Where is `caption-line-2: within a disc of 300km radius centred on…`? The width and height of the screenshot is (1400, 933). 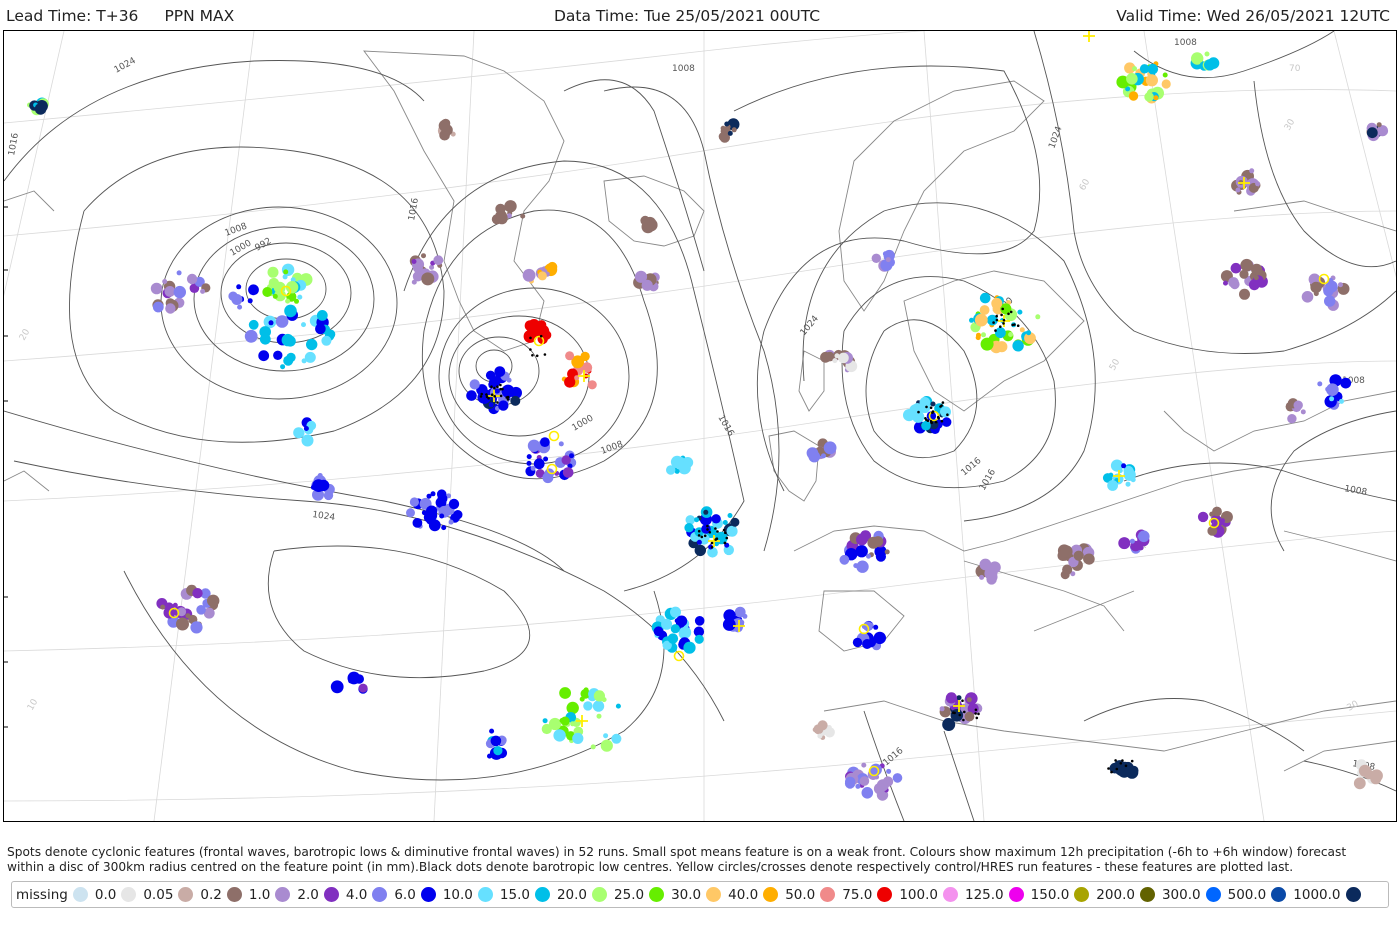
caption-line-2: within a disc of 300km radius centred on… is located at coordinates (650, 867).